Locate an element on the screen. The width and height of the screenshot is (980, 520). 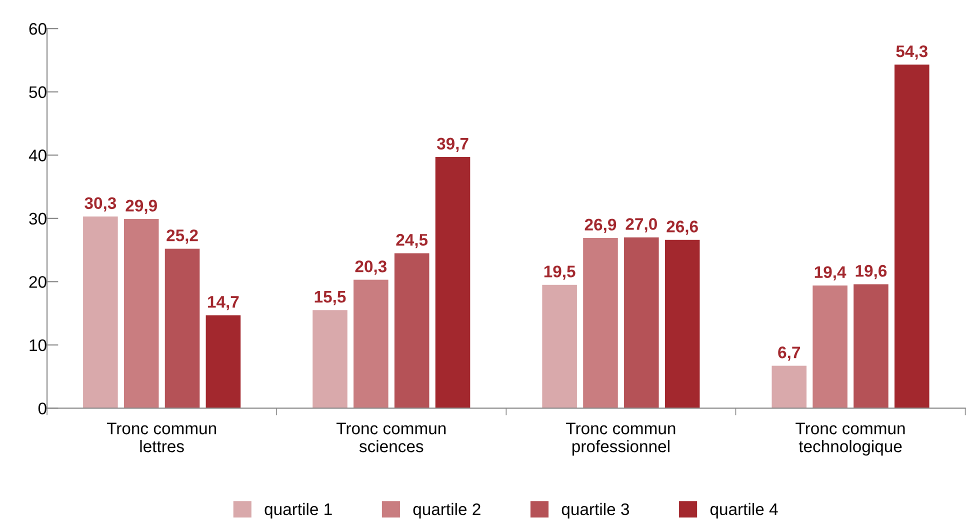
data-label: 30,3 is located at coordinates (100, 204).